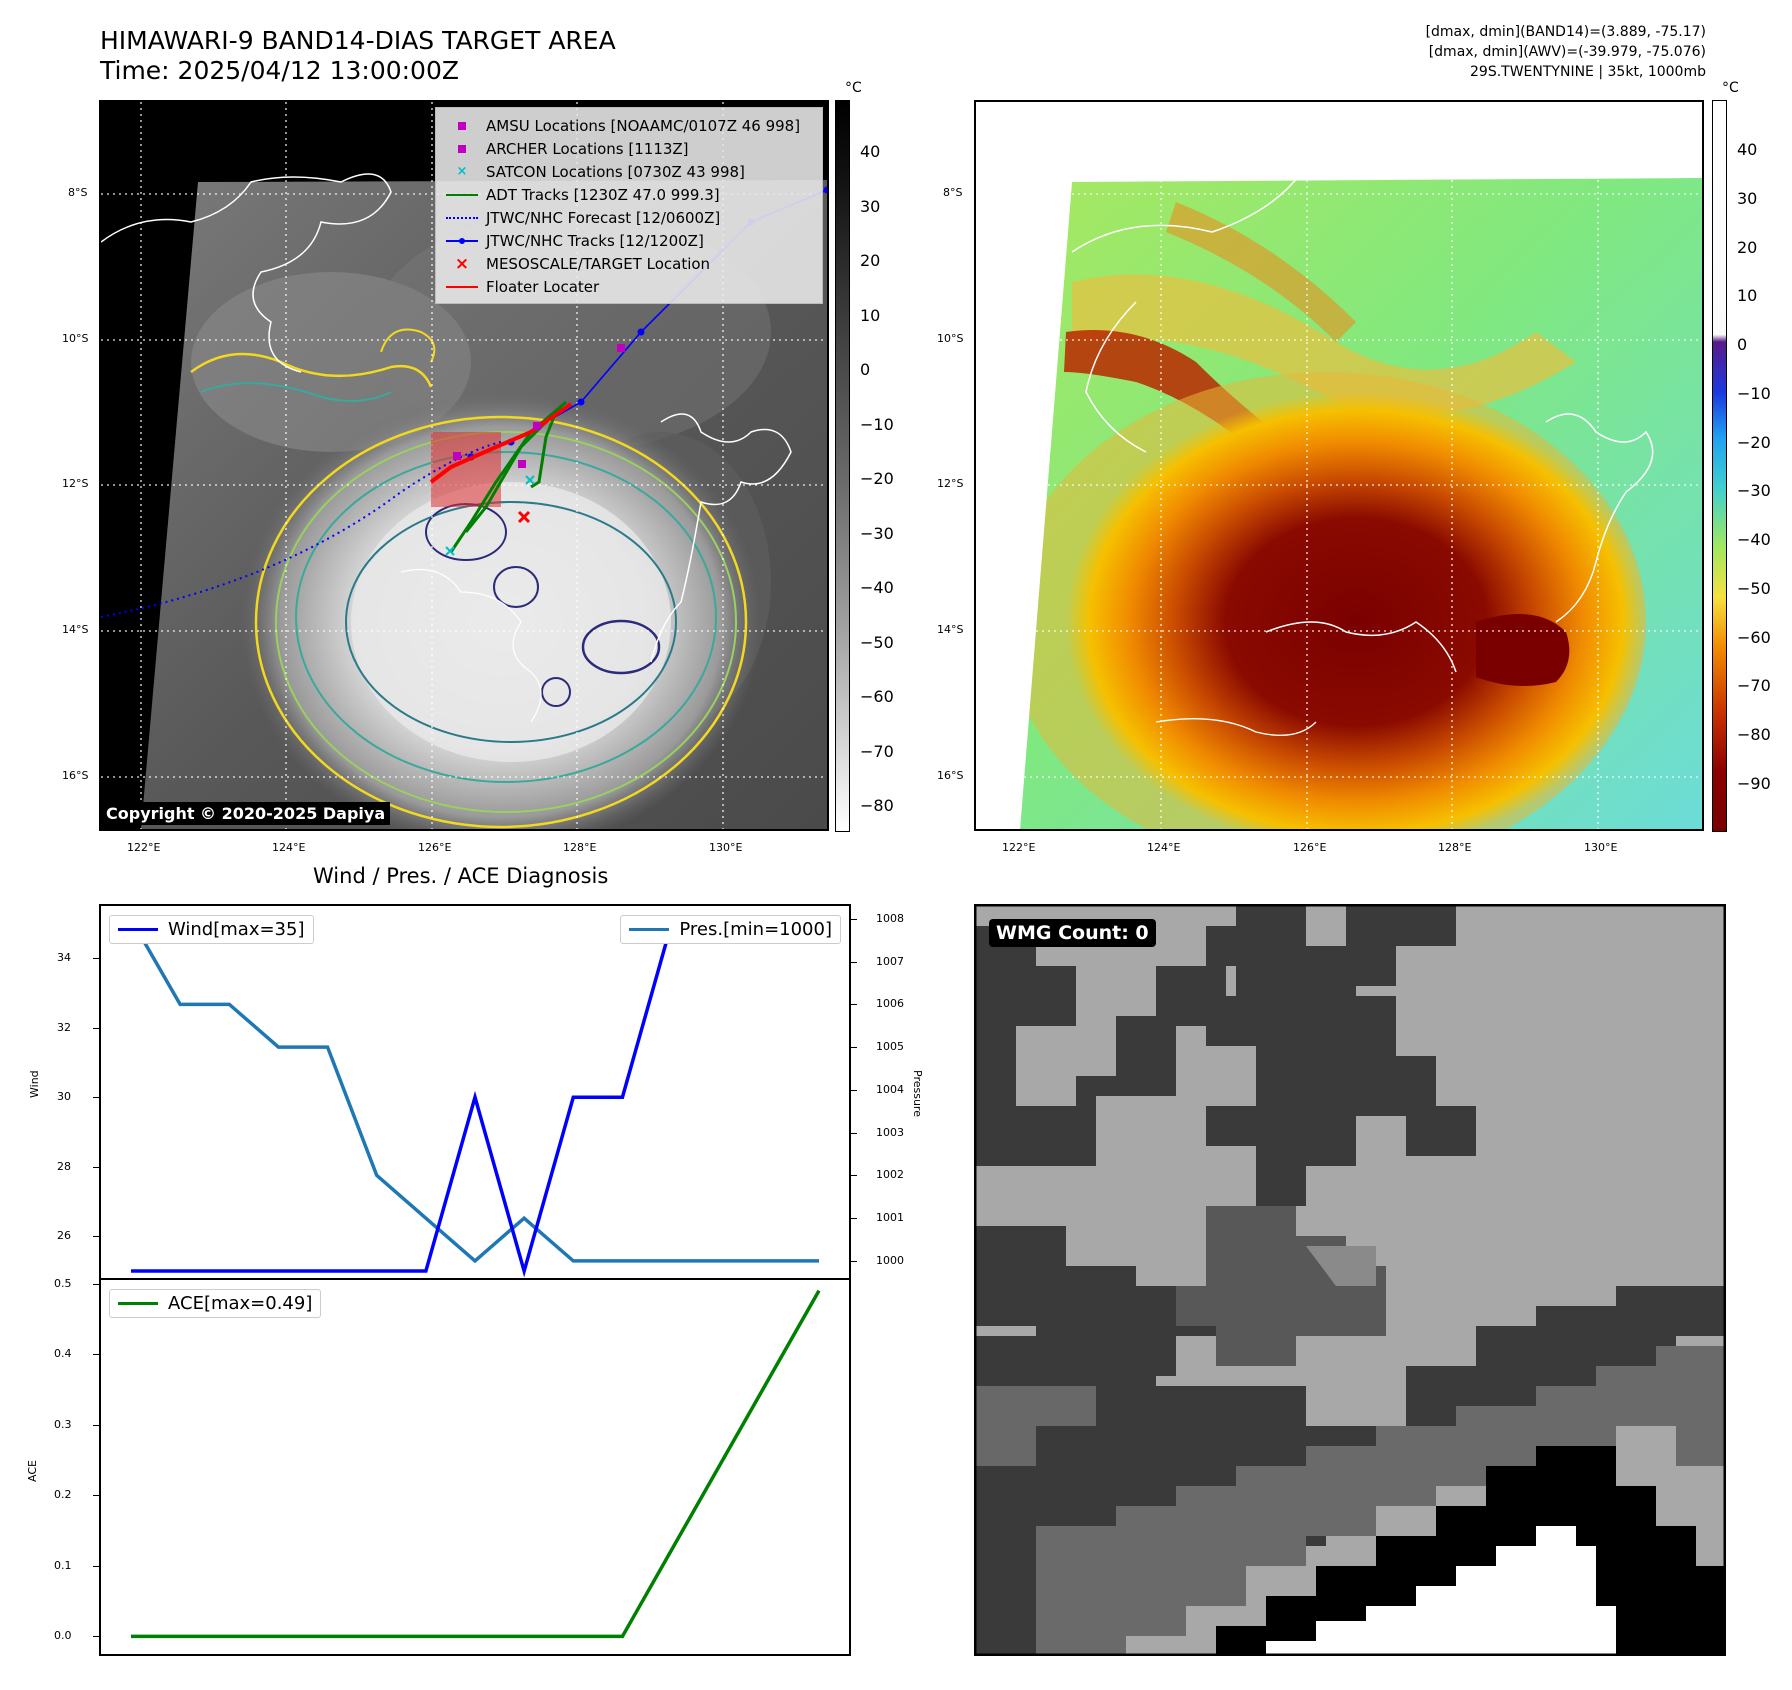 The image size is (1792, 1690). Describe the element at coordinates (890, 918) in the screenshot. I see `pressure-tick-label: 1008` at that location.